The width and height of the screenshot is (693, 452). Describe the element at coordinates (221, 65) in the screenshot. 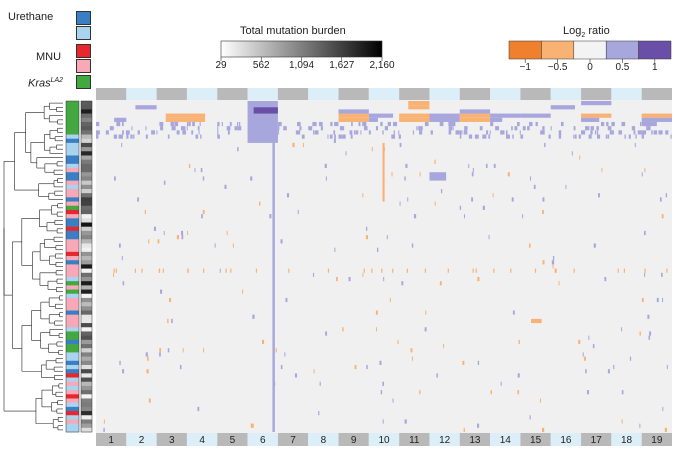

I see `burden-tick-label: 29` at that location.